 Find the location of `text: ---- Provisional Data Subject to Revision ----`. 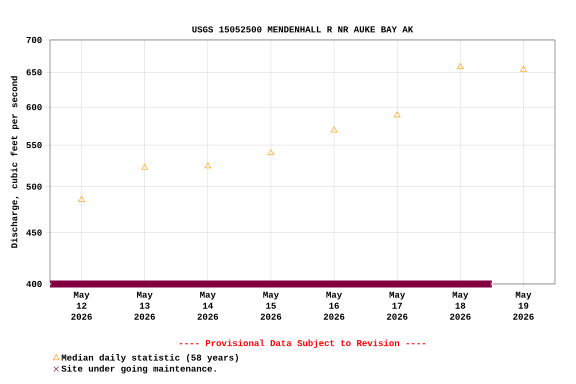

text: ---- Provisional Data Subject to Revision ---- is located at coordinates (303, 344).